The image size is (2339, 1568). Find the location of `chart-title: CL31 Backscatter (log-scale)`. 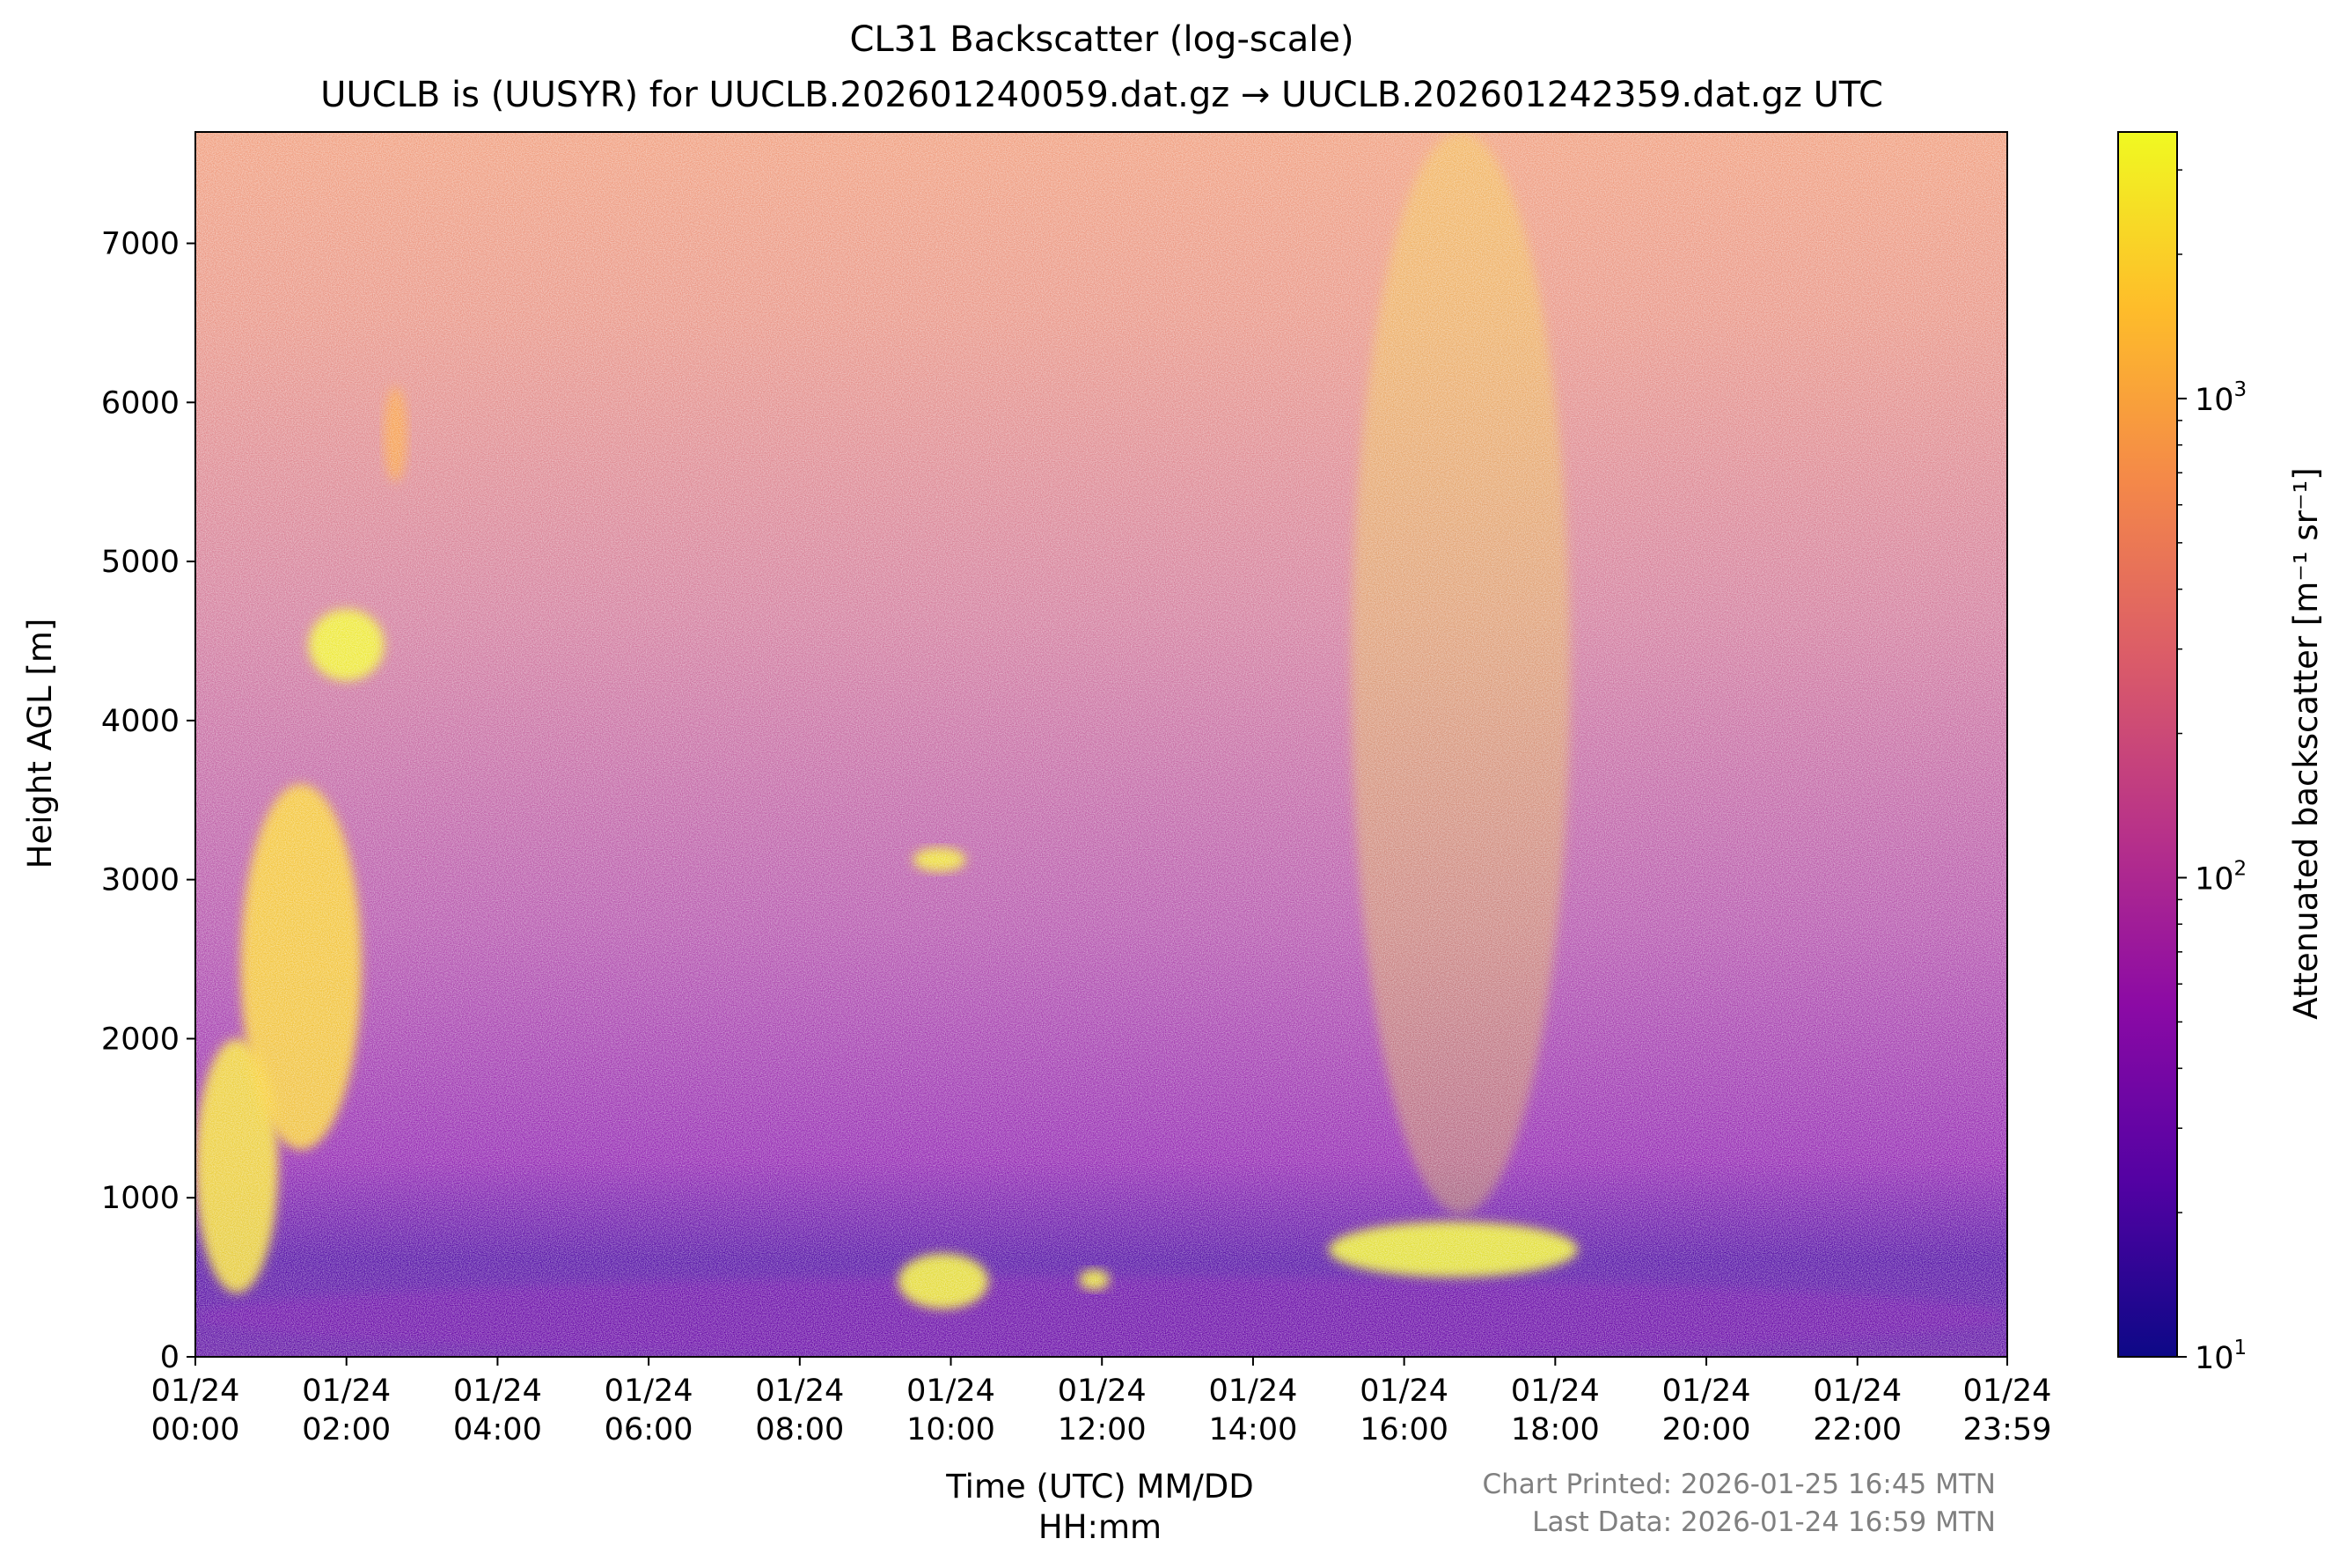

chart-title: CL31 Backscatter (log-scale) is located at coordinates (1101, 39).